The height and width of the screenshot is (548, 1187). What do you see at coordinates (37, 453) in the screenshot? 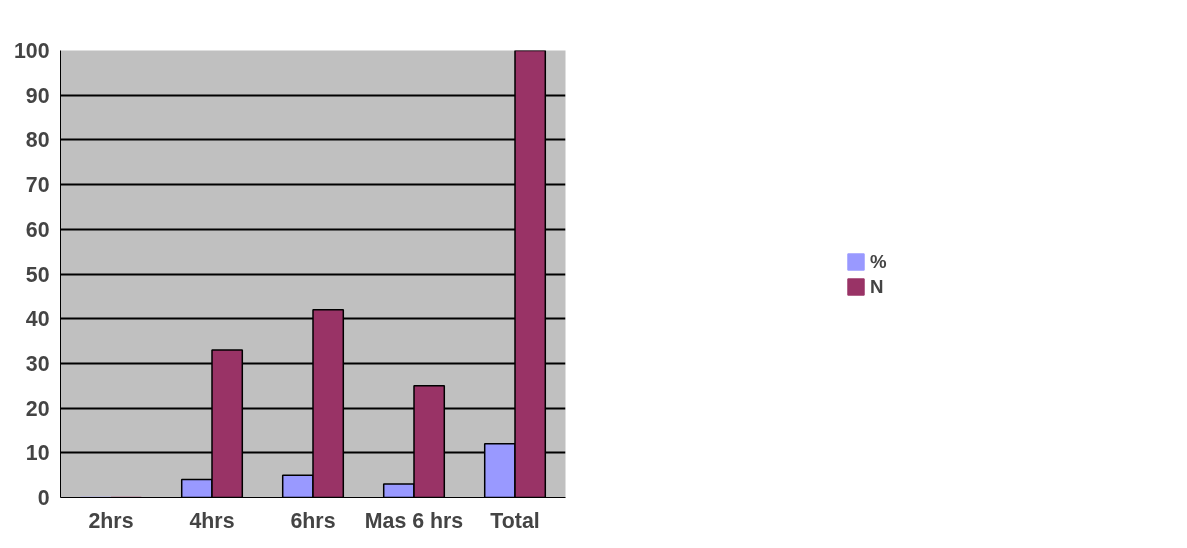
I see `y-tick-label: 10` at bounding box center [37, 453].